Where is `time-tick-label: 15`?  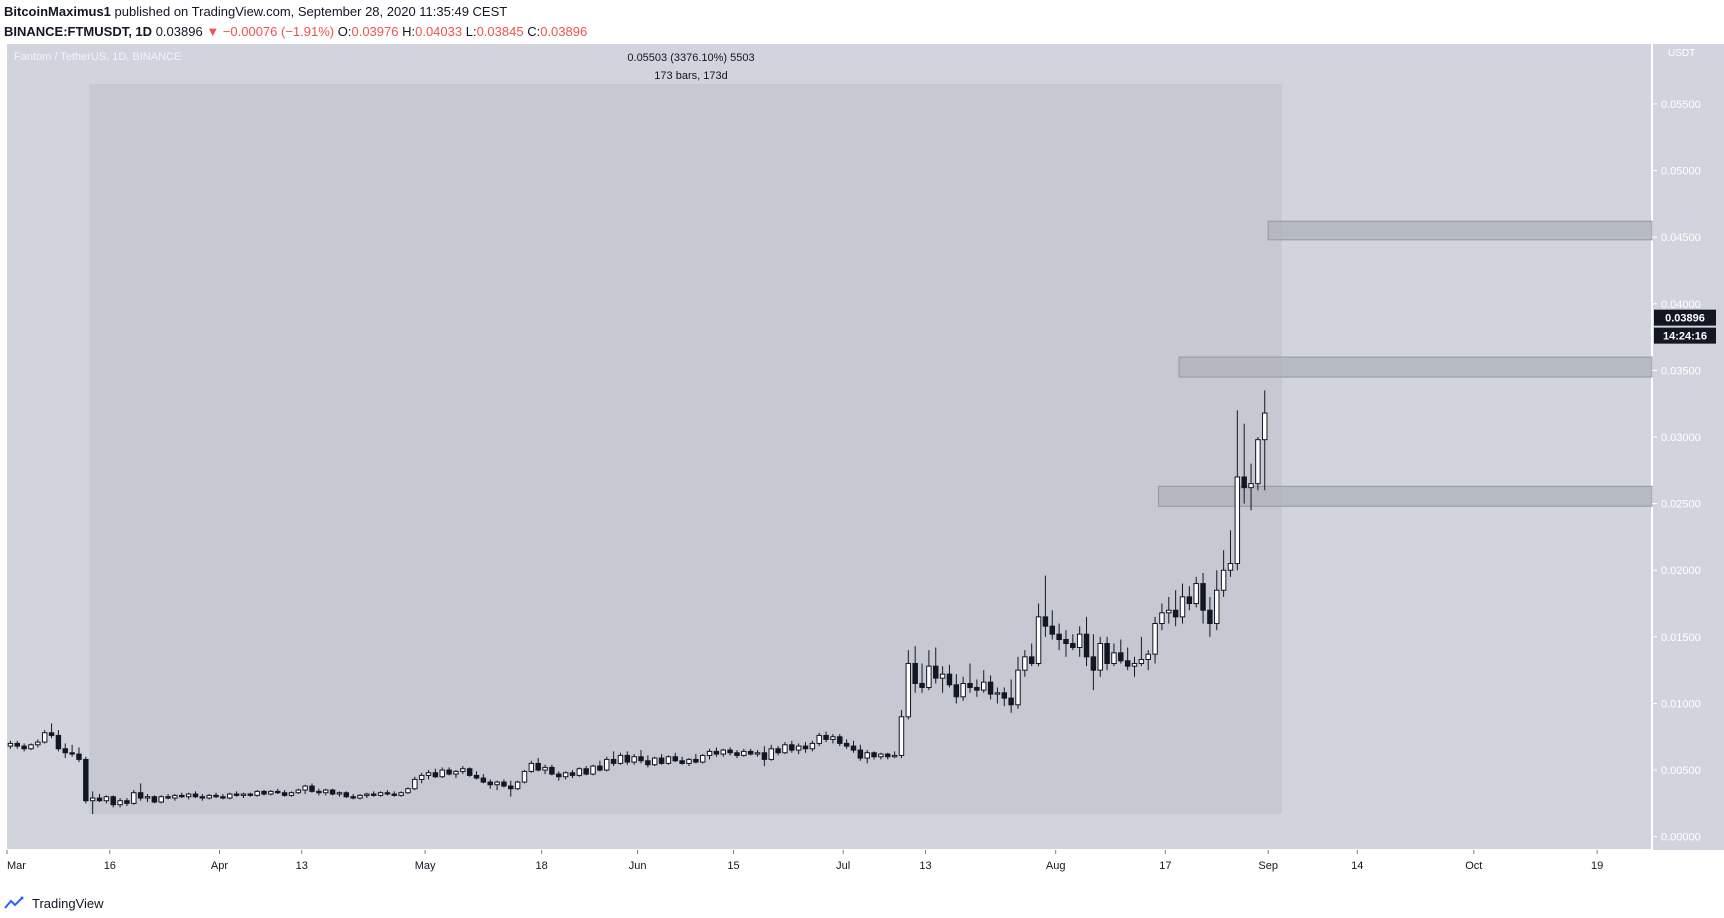
time-tick-label: 15 is located at coordinates (733, 866).